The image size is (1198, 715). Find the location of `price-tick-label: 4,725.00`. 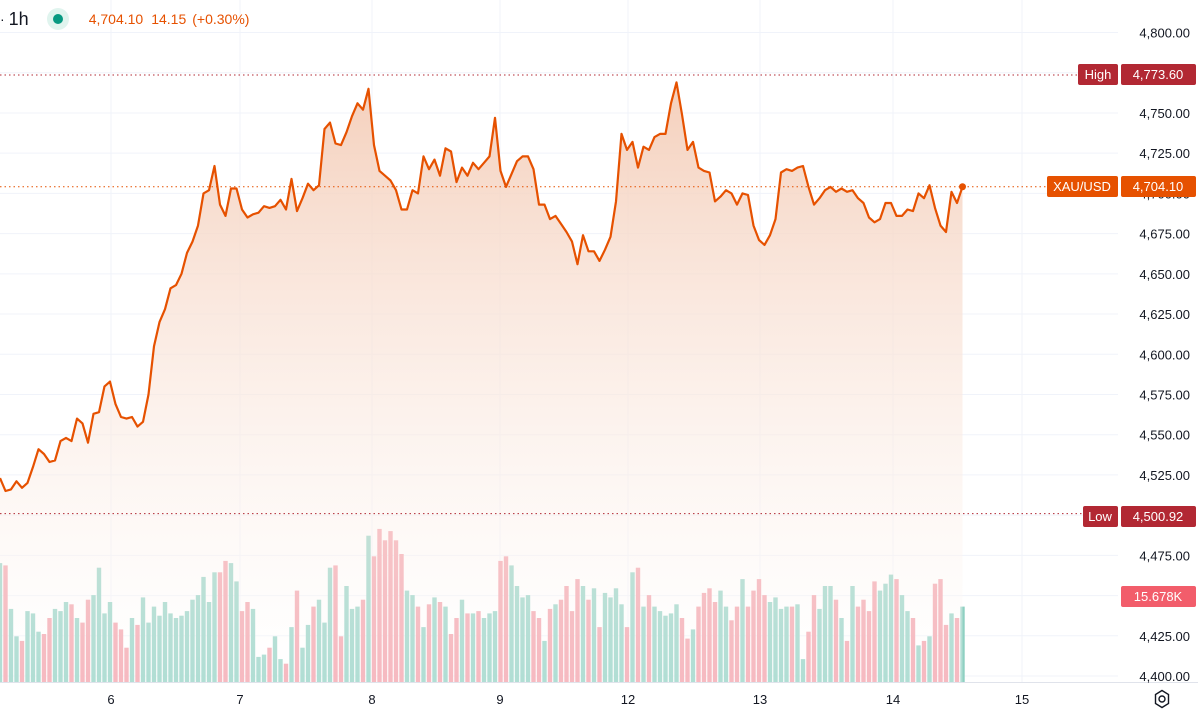

price-tick-label: 4,725.00 is located at coordinates (1164, 153).